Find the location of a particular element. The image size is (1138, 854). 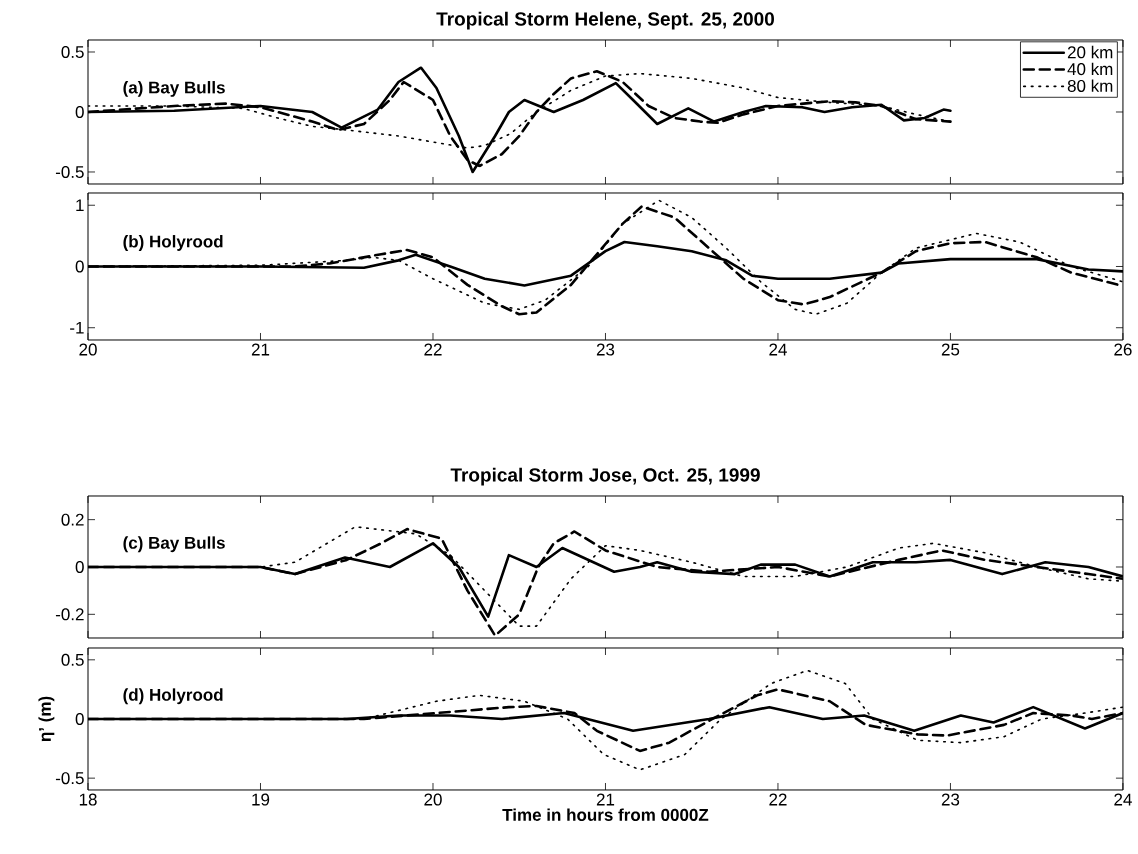

x-tick-label: 19 is located at coordinates (261, 799).